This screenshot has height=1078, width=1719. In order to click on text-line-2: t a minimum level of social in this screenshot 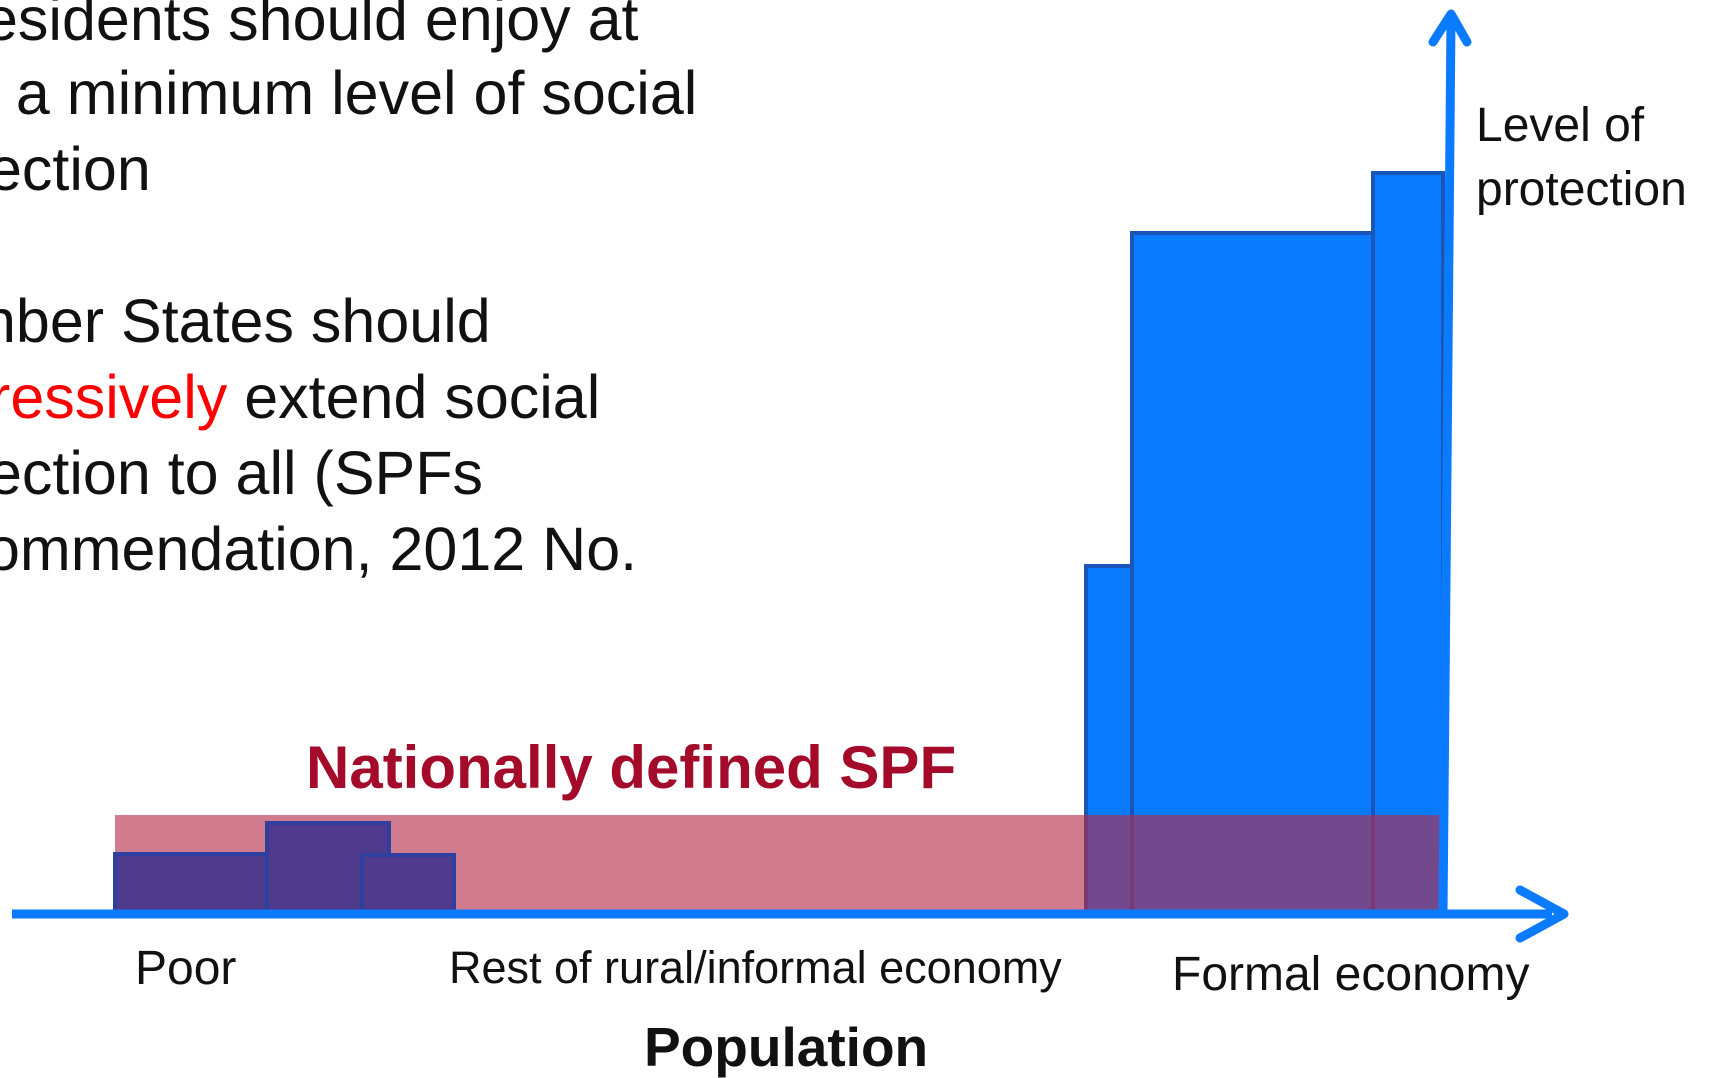, I will do `click(349, 93)`.